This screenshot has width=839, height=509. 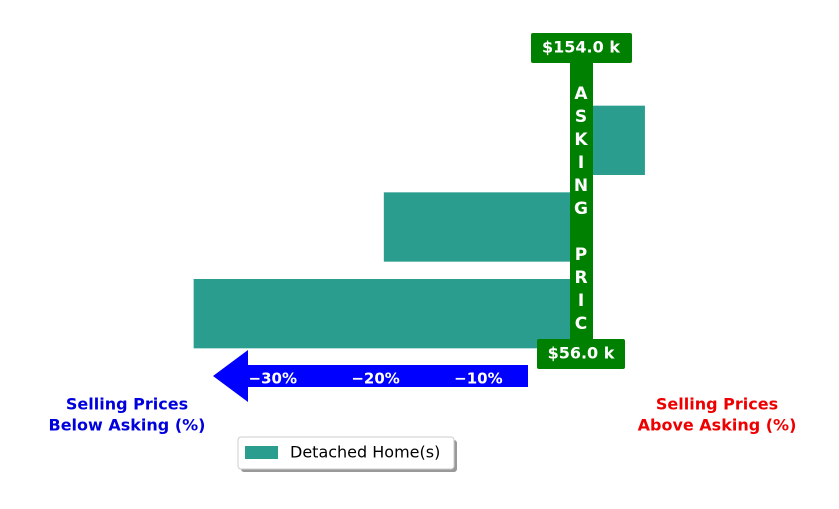 I want to click on x-tick-label: −10%, so click(x=478, y=379).